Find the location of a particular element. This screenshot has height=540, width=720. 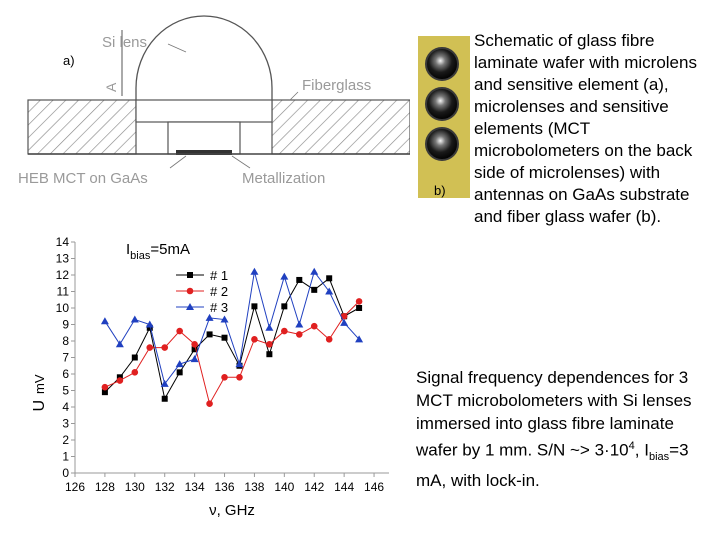

chart-title: Ibias=5mA is located at coordinates (158, 251).